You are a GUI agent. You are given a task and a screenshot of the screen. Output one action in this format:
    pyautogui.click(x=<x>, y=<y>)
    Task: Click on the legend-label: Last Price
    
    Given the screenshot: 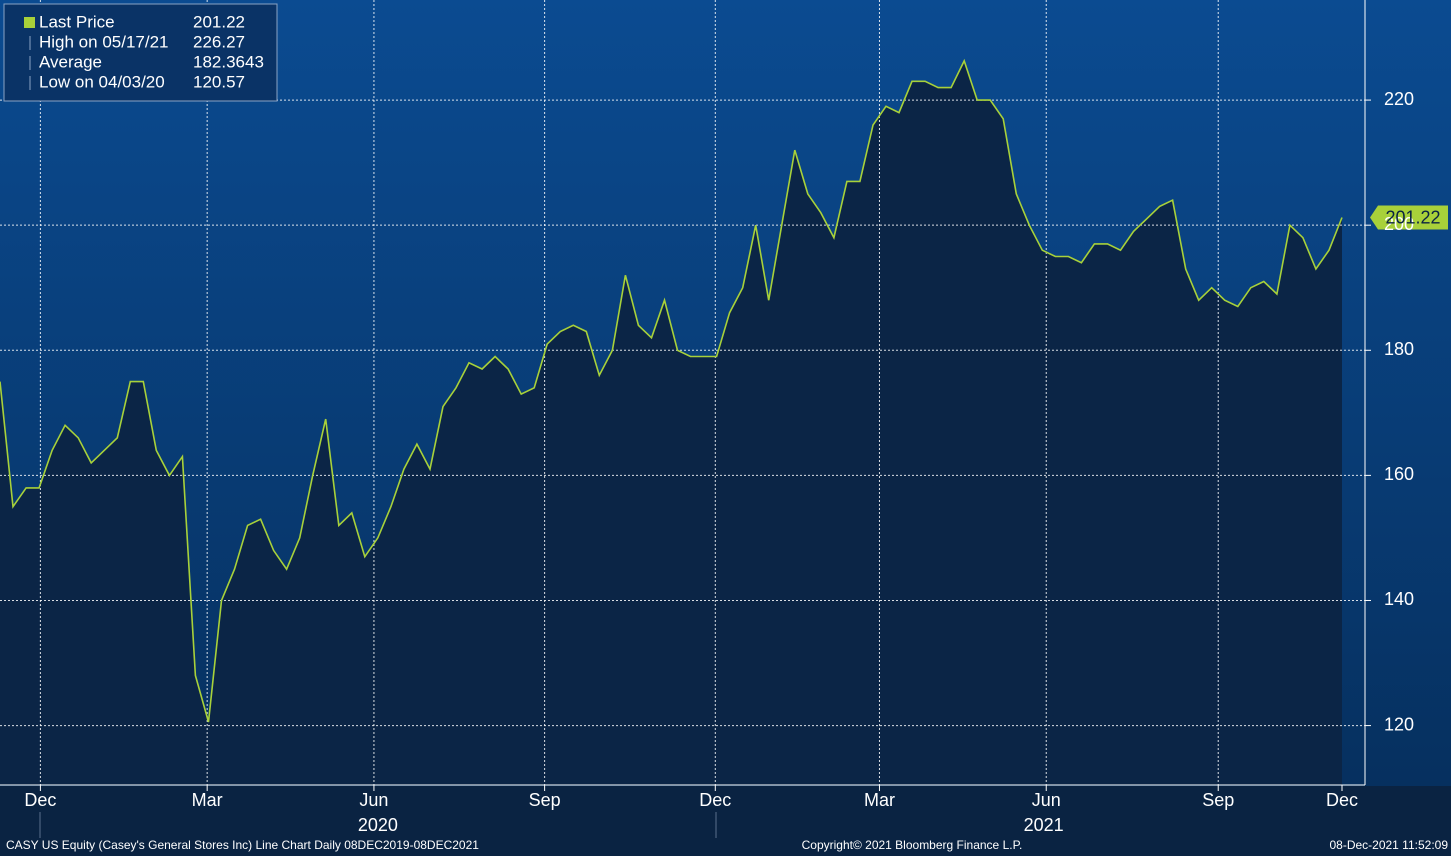 What is the action you would take?
    pyautogui.click(x=77, y=21)
    